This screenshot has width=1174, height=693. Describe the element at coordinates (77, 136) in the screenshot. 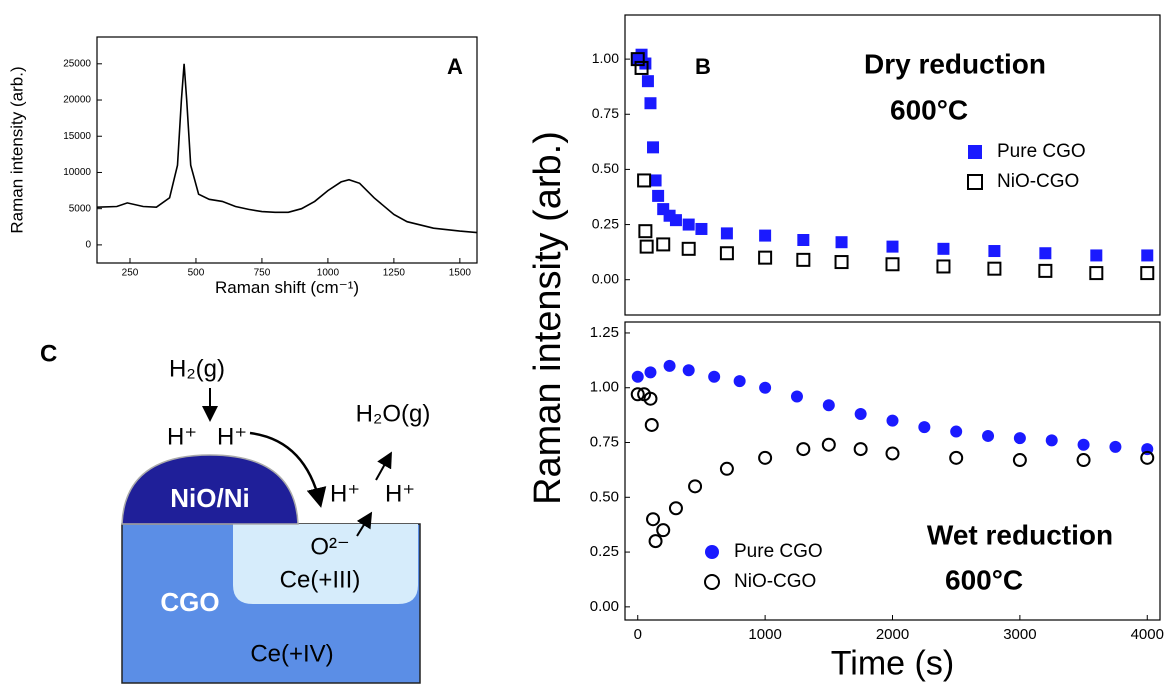

I see `y-tick-label: 15000` at that location.